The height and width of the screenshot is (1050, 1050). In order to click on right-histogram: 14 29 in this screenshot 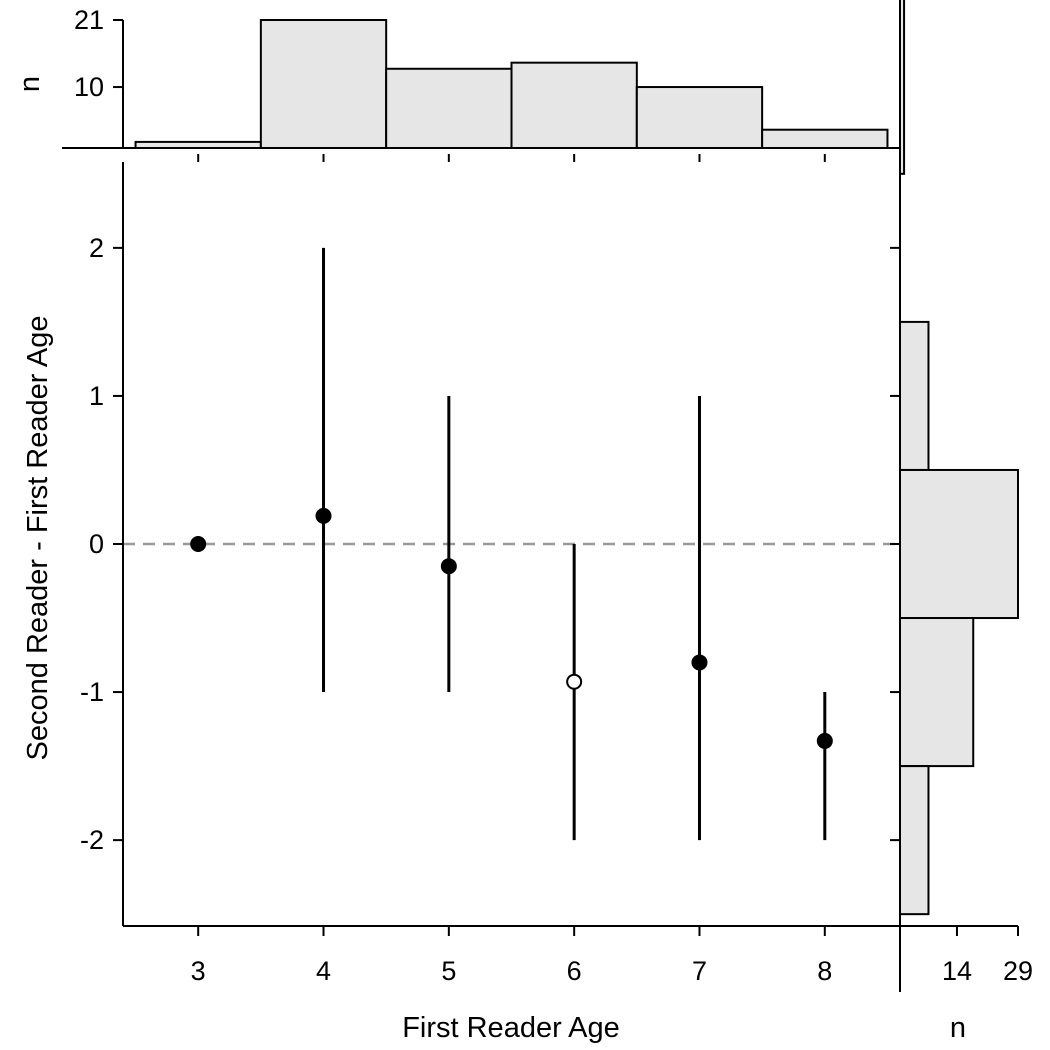, I will do `click(966, 496)`.